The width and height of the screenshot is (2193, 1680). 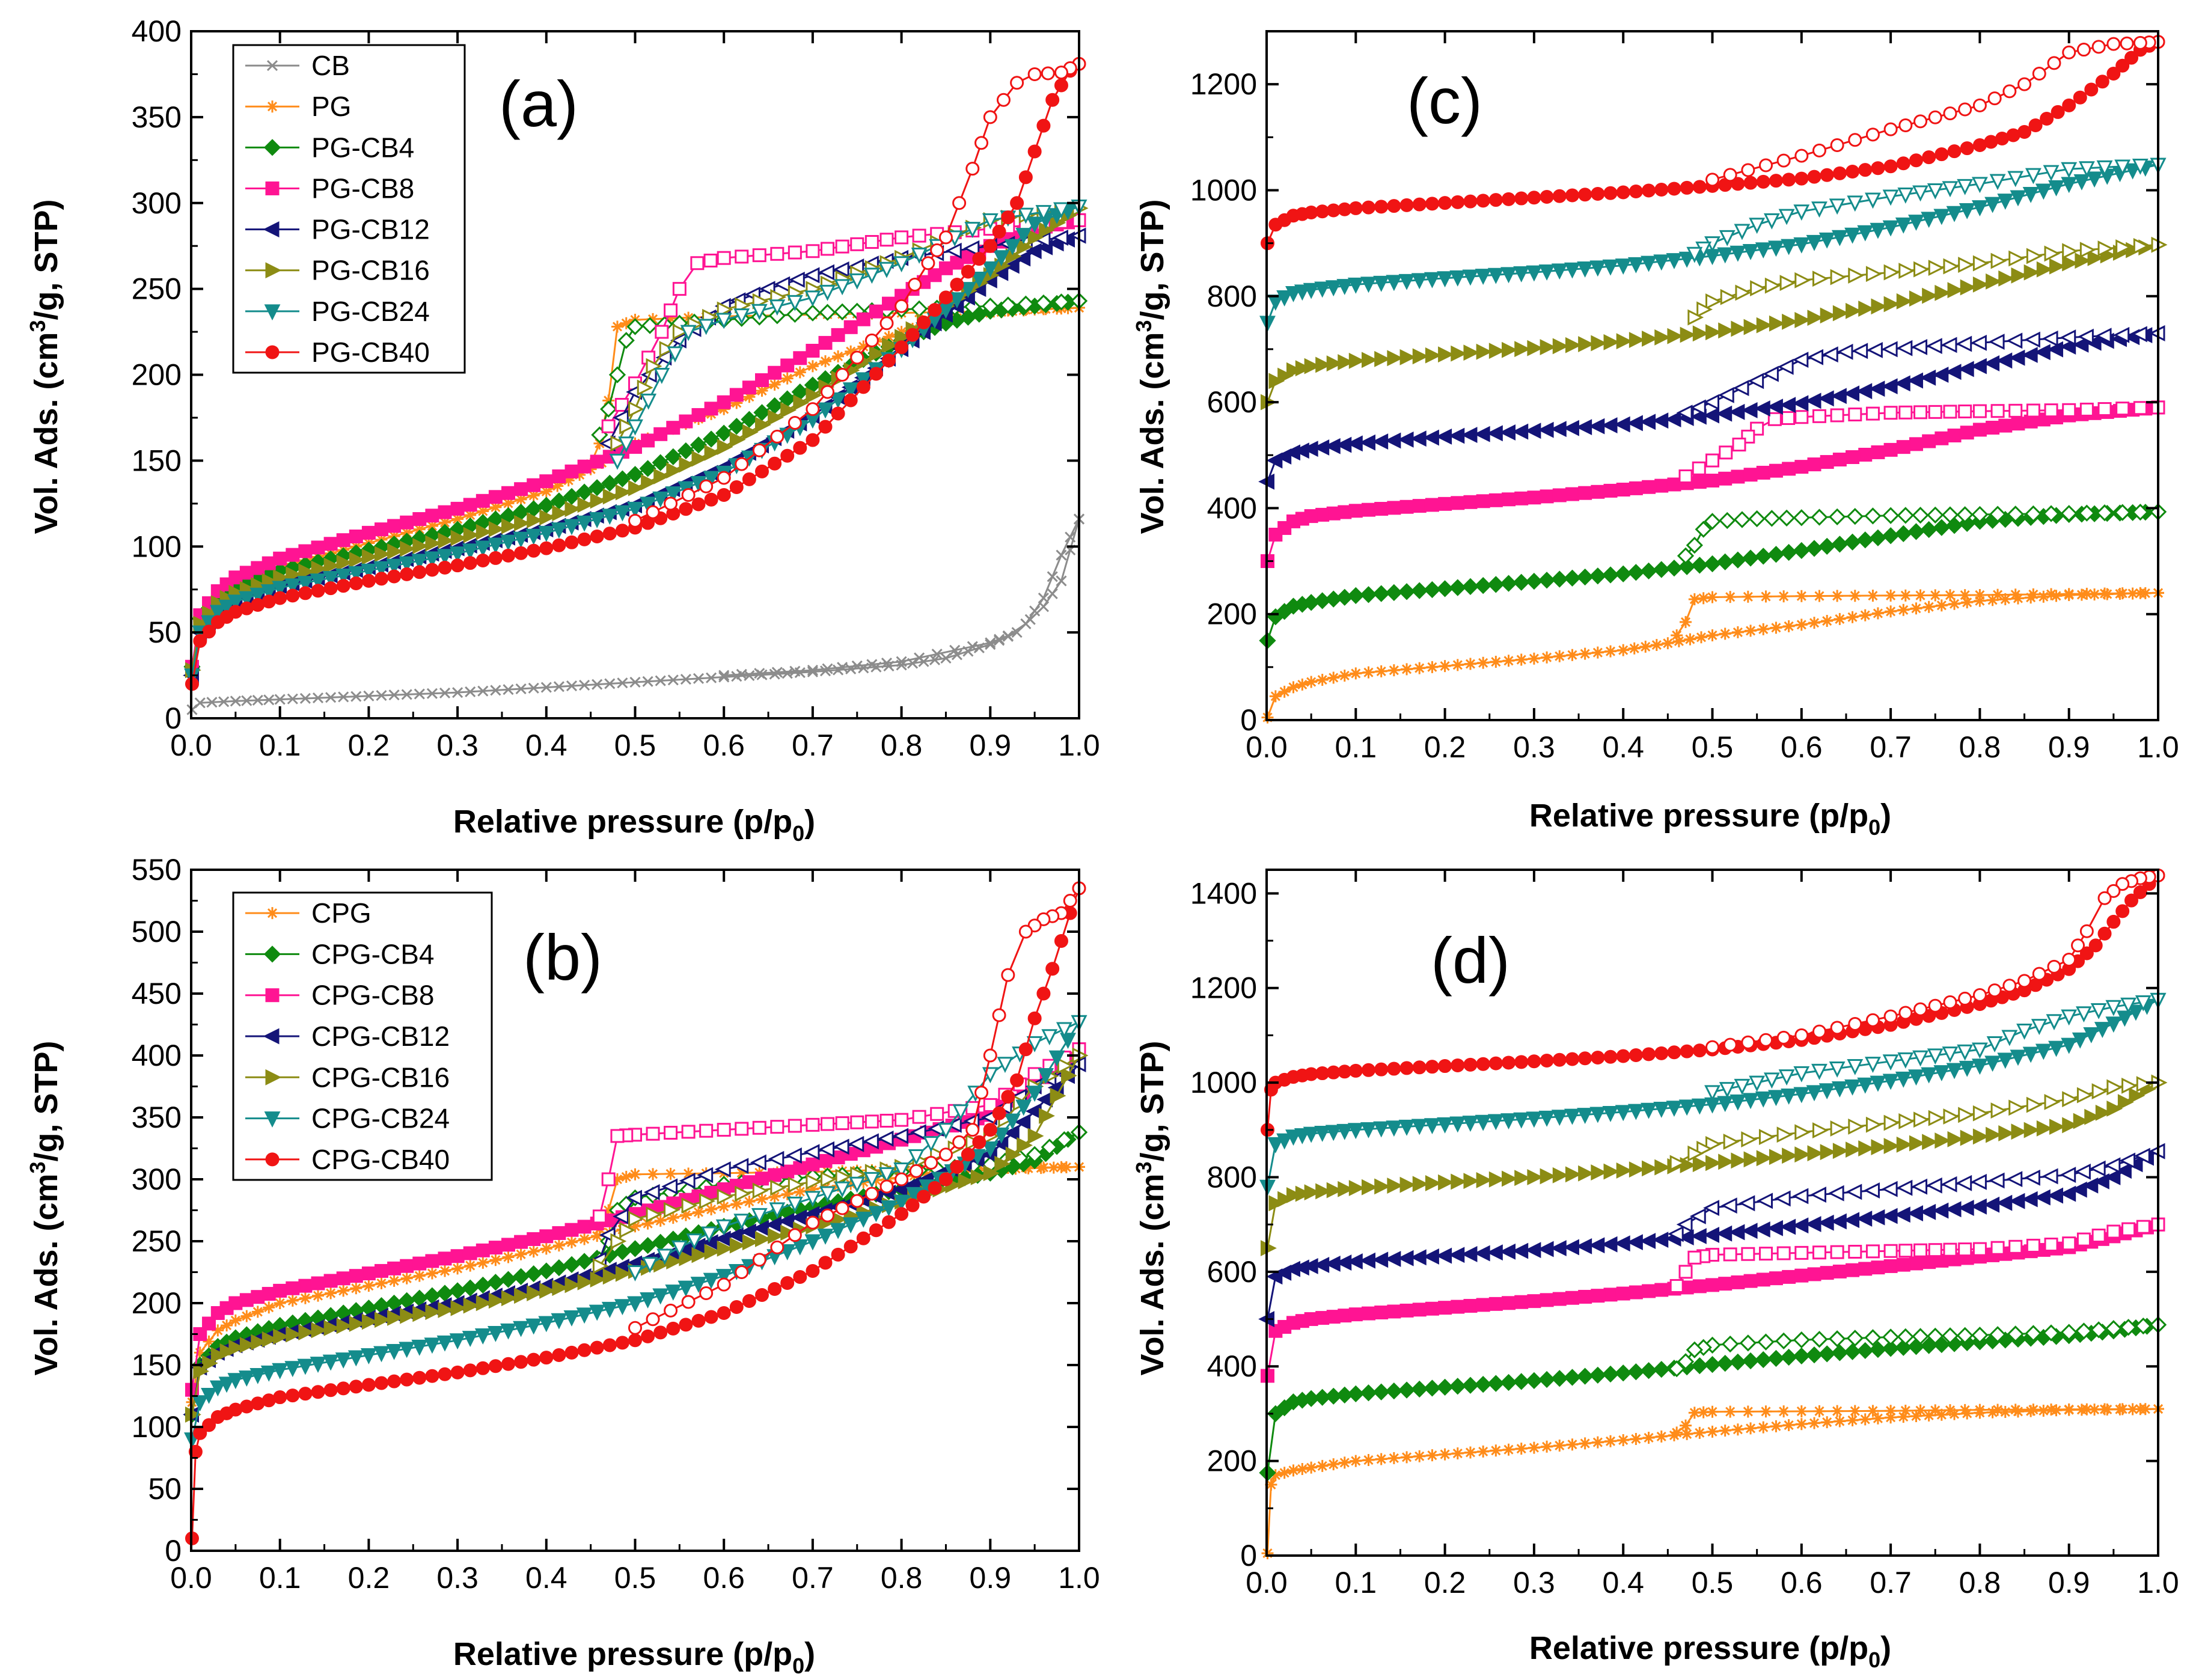 I want to click on panel-d-CPG-CB8-des-line, so click(x=1917, y=1255).